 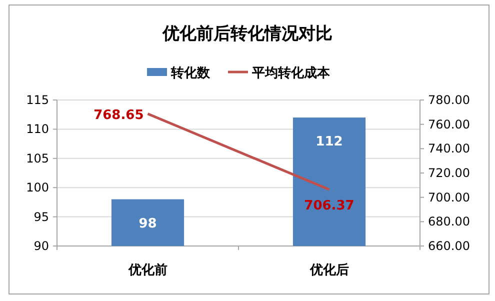 I want to click on y-tick-label: 95, so click(x=41, y=217).